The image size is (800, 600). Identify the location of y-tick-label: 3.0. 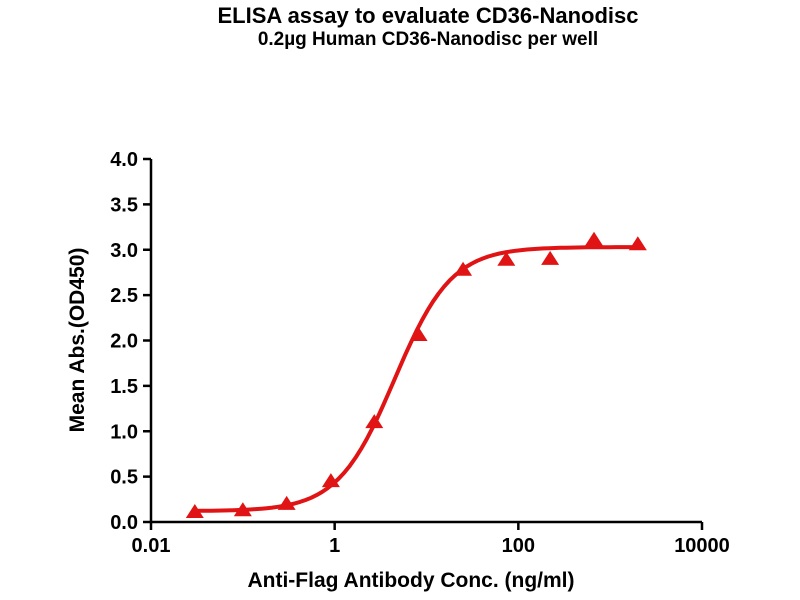
(124, 251).